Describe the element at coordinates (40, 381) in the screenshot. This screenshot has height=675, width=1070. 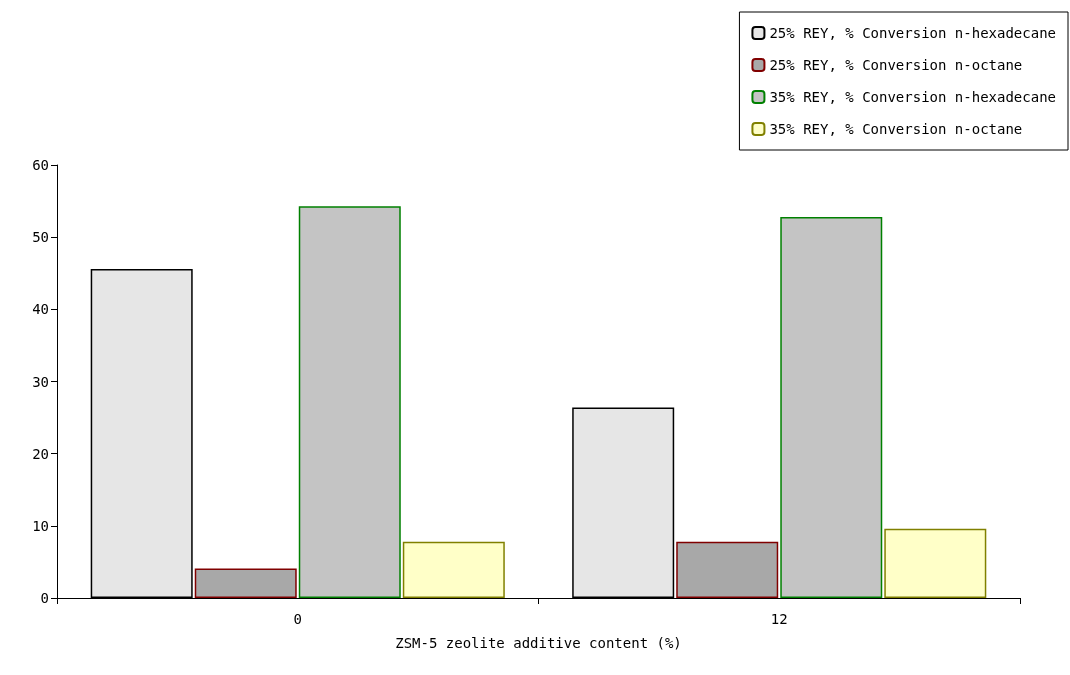
I see `y-tick-label: 30` at that location.